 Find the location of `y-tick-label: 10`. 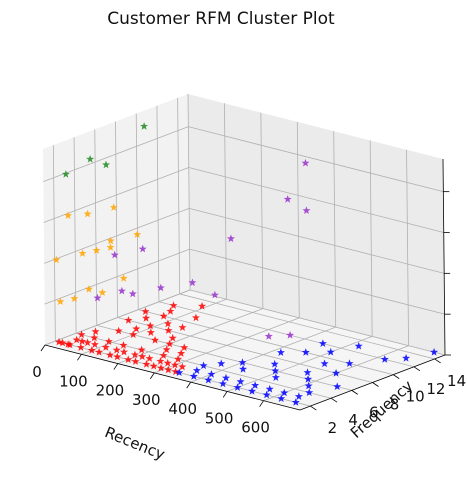

y-tick-label: 10 is located at coordinates (415, 397).